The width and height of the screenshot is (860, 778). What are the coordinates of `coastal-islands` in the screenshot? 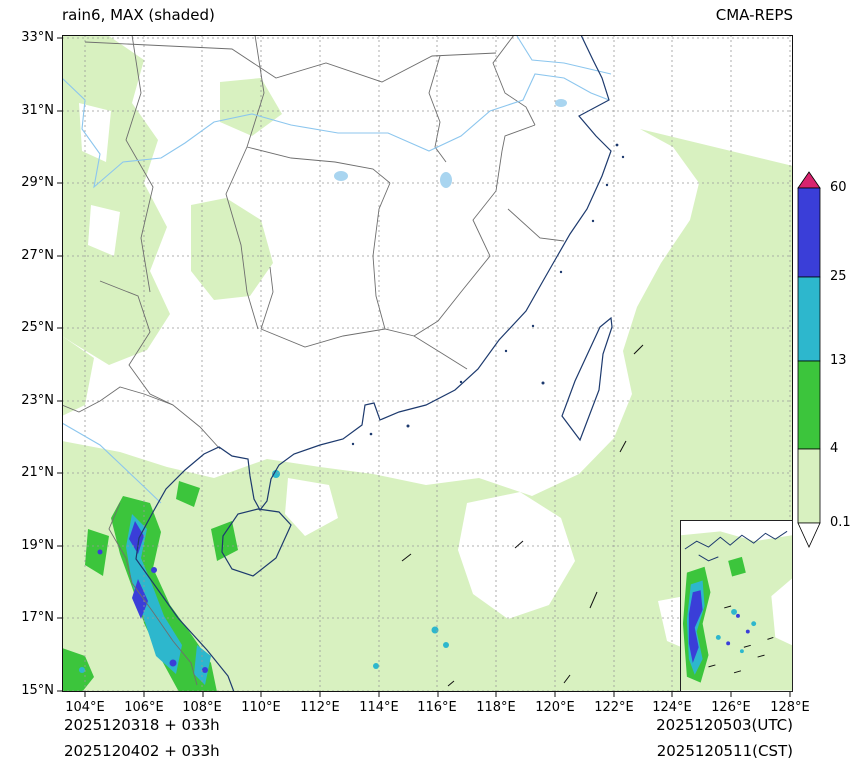 It's located at (488, 294).